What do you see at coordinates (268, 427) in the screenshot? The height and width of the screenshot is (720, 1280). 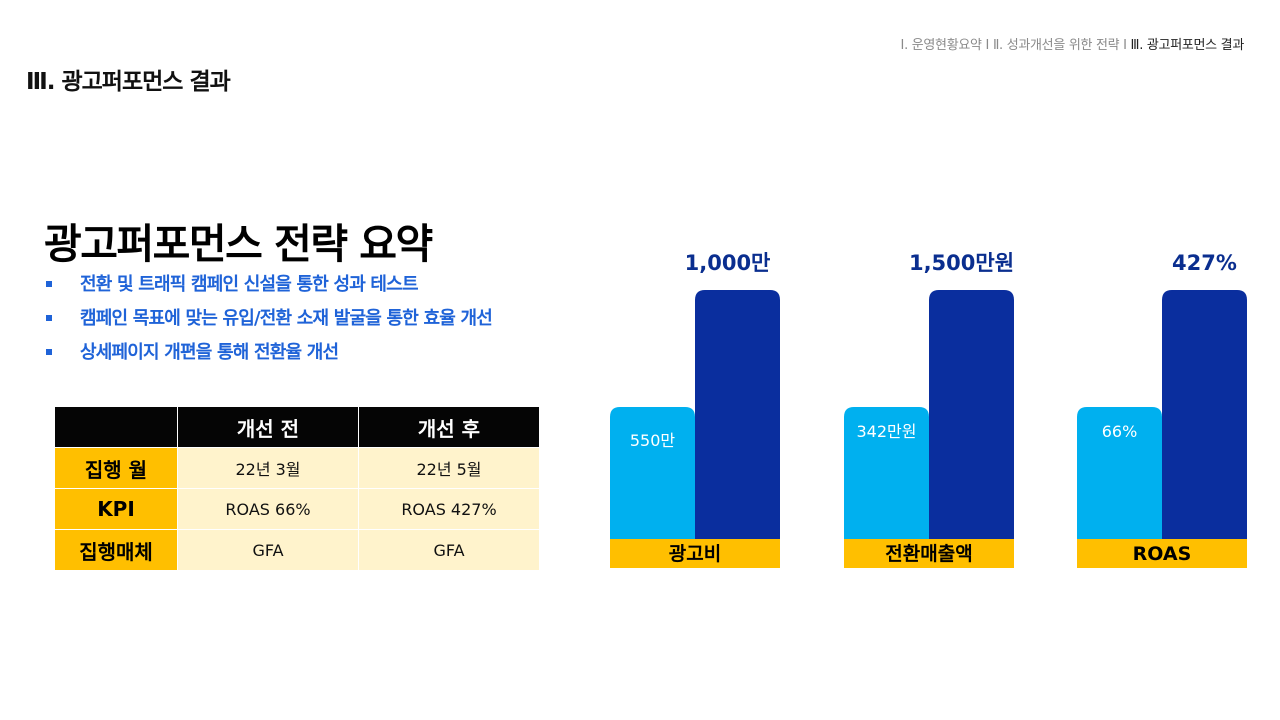 I see `column-header-before: 개선 전` at bounding box center [268, 427].